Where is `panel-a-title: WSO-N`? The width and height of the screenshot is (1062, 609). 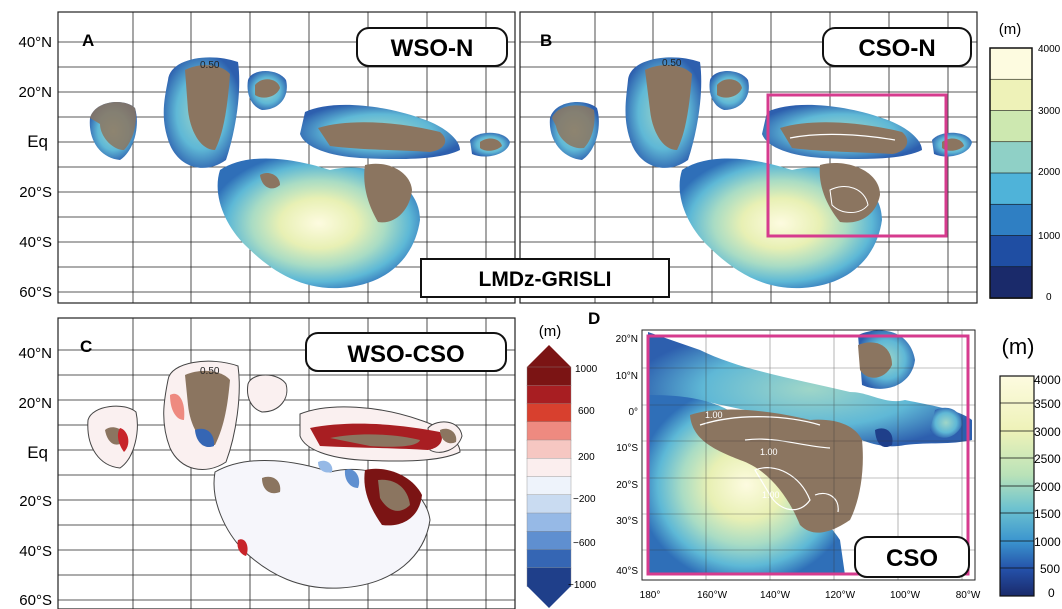
panel-a-title: WSO-N is located at coordinates (432, 48).